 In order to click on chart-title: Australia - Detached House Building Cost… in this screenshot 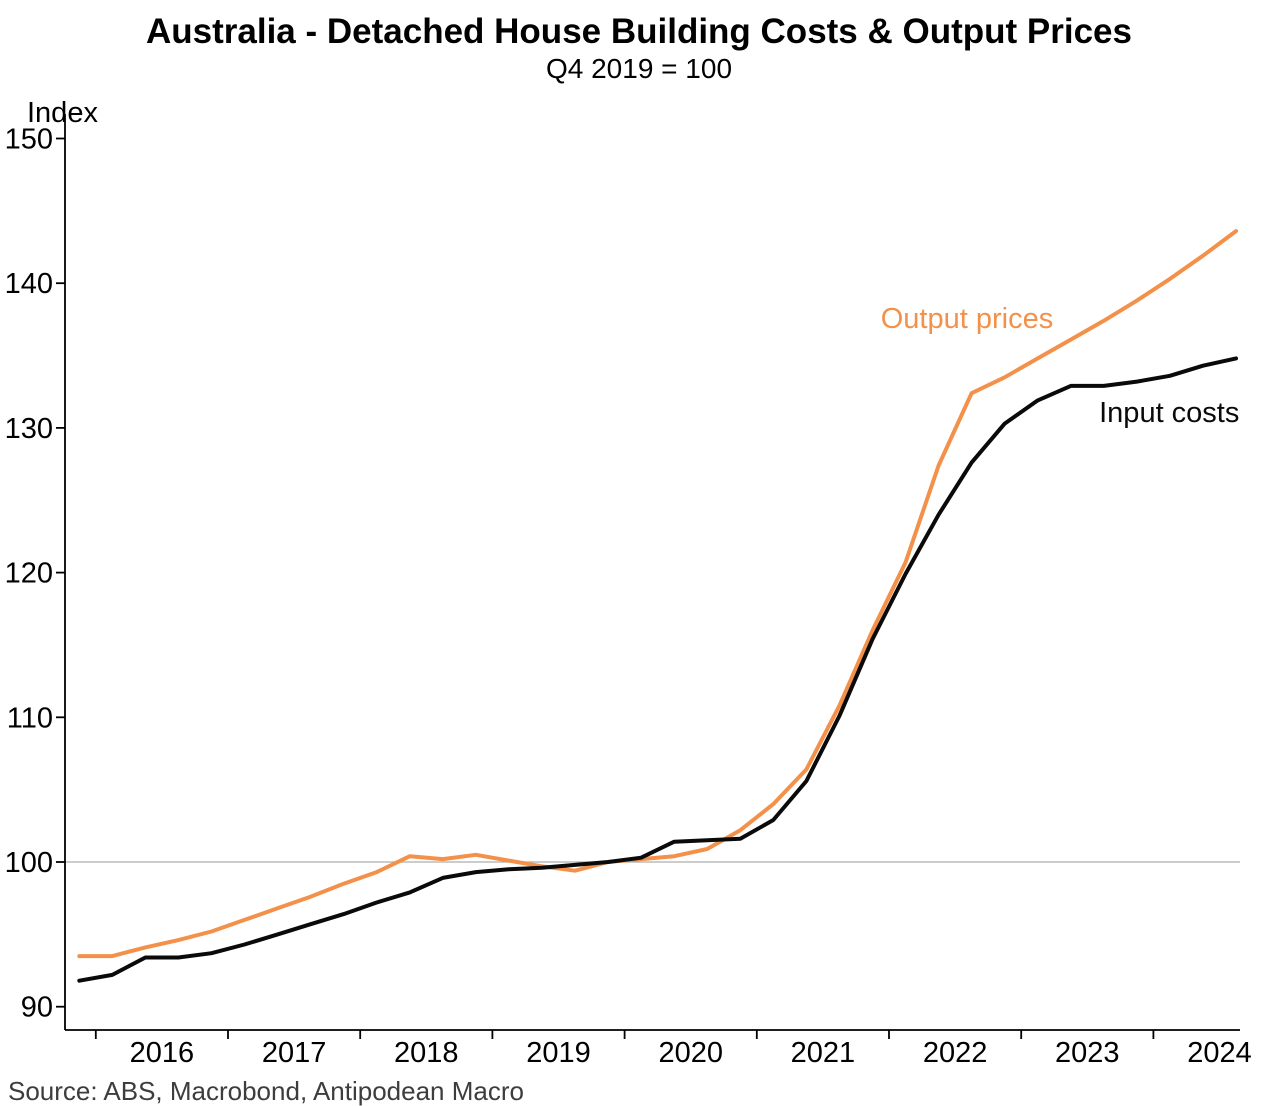, I will do `click(639, 31)`.